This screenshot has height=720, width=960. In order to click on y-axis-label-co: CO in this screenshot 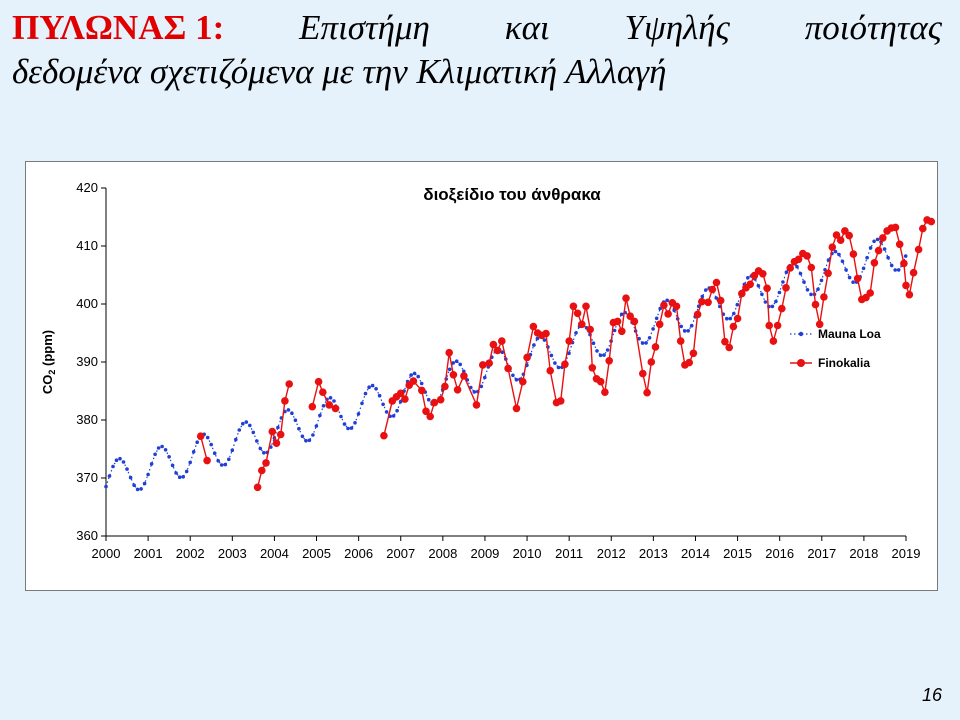, I will do `click(47, 385)`.